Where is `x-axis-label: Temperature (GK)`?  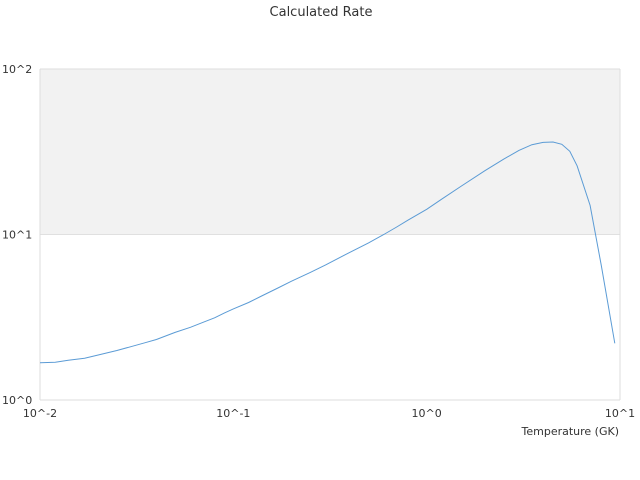
x-axis-label: Temperature (GK) is located at coordinates (570, 431).